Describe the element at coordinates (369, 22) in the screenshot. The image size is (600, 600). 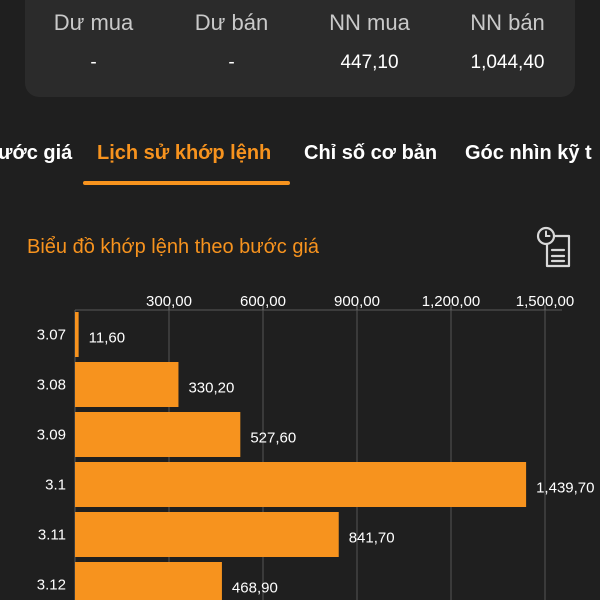
I see `stat-label: NN mua` at that location.